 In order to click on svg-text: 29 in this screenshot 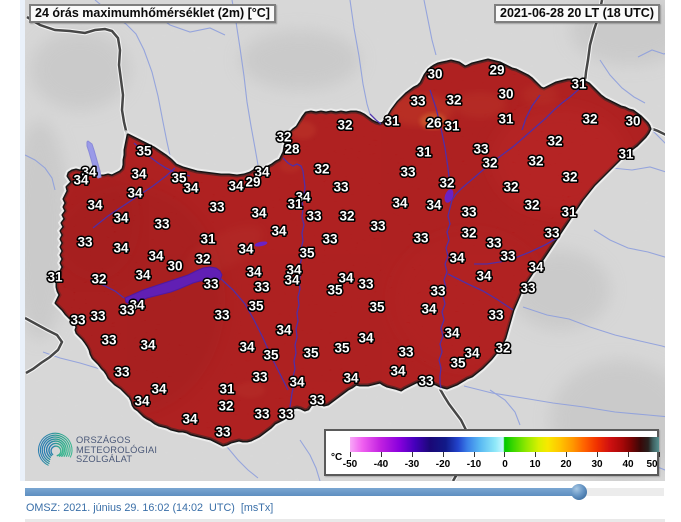, I will do `click(252, 182)`.